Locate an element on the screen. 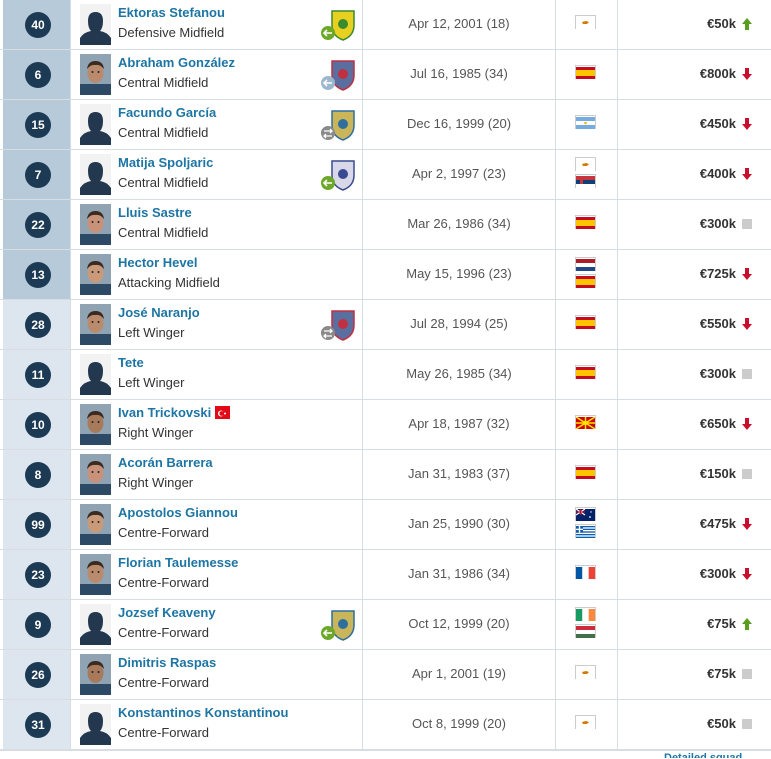 The width and height of the screenshot is (771, 759). player-name-link: Lluis Sastre is located at coordinates (155, 212).